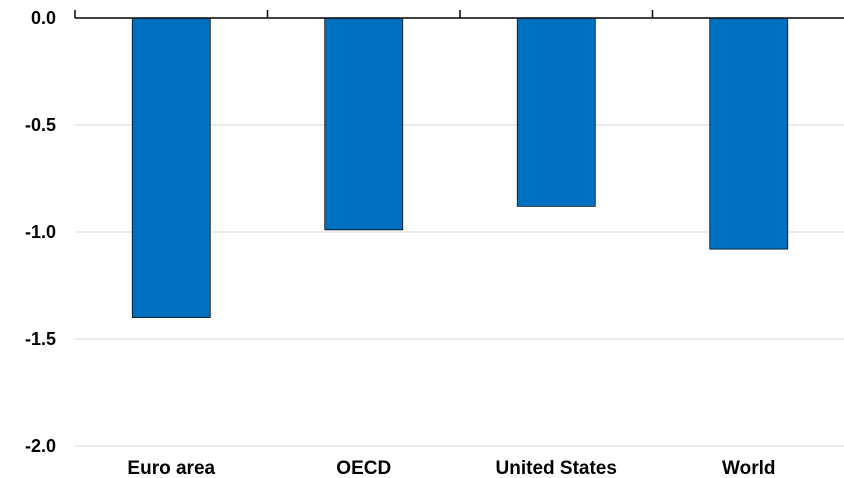 Image resolution: width=844 pixels, height=478 pixels. What do you see at coordinates (748, 468) in the screenshot?
I see `x-tick-label: World` at bounding box center [748, 468].